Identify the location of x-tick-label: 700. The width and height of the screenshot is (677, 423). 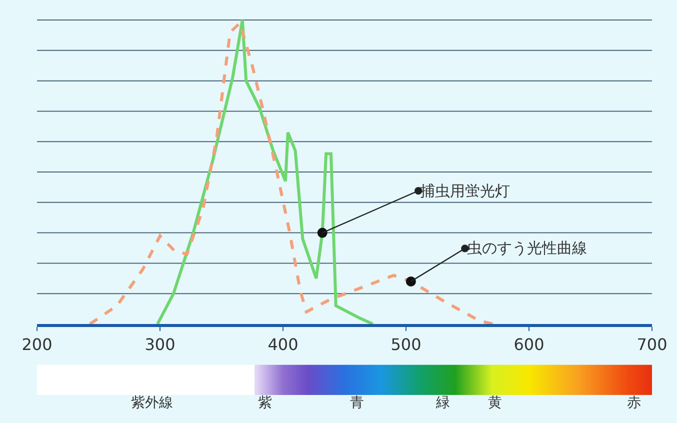
(652, 344).